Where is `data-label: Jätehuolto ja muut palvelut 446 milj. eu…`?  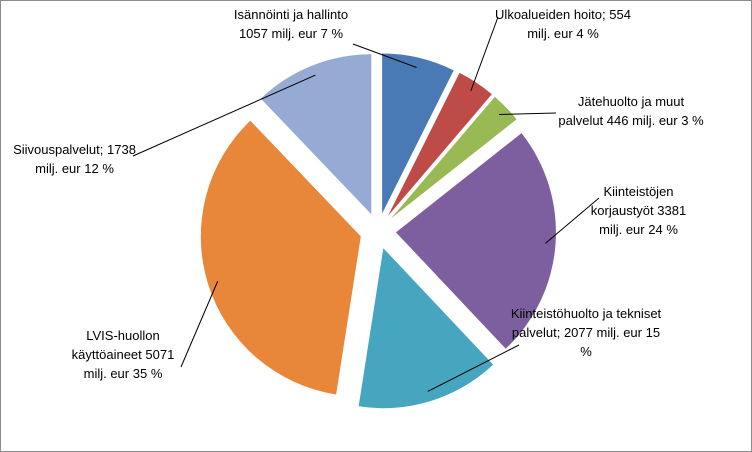
data-label: Jätehuolto ja muut palvelut 446 milj. eu… is located at coordinates (631, 111).